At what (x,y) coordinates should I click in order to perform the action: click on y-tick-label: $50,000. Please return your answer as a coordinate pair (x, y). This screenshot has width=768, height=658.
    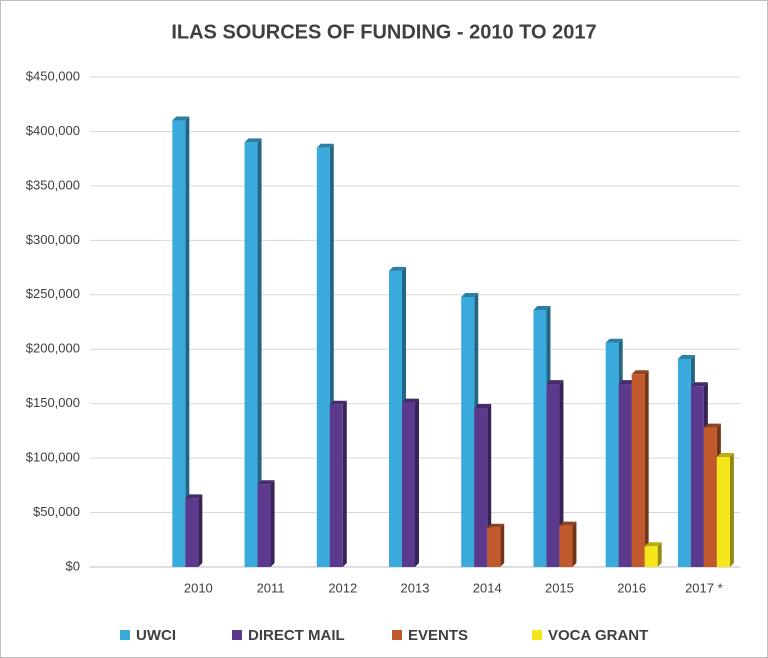
    Looking at the image, I should click on (56, 511).